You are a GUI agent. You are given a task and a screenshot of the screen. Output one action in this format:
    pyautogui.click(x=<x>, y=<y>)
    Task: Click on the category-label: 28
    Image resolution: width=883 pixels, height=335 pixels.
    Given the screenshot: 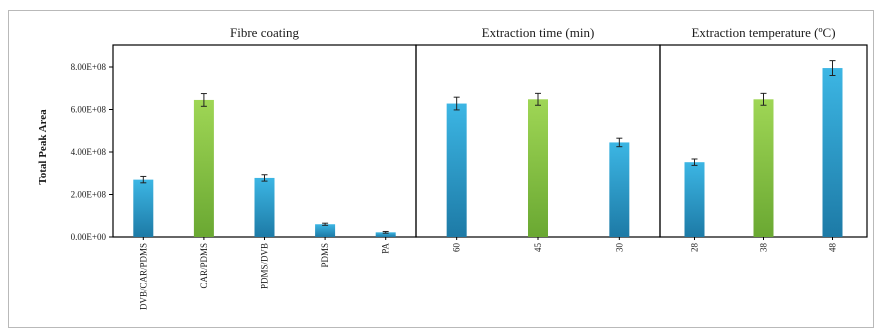 What is the action you would take?
    pyautogui.click(x=695, y=248)
    